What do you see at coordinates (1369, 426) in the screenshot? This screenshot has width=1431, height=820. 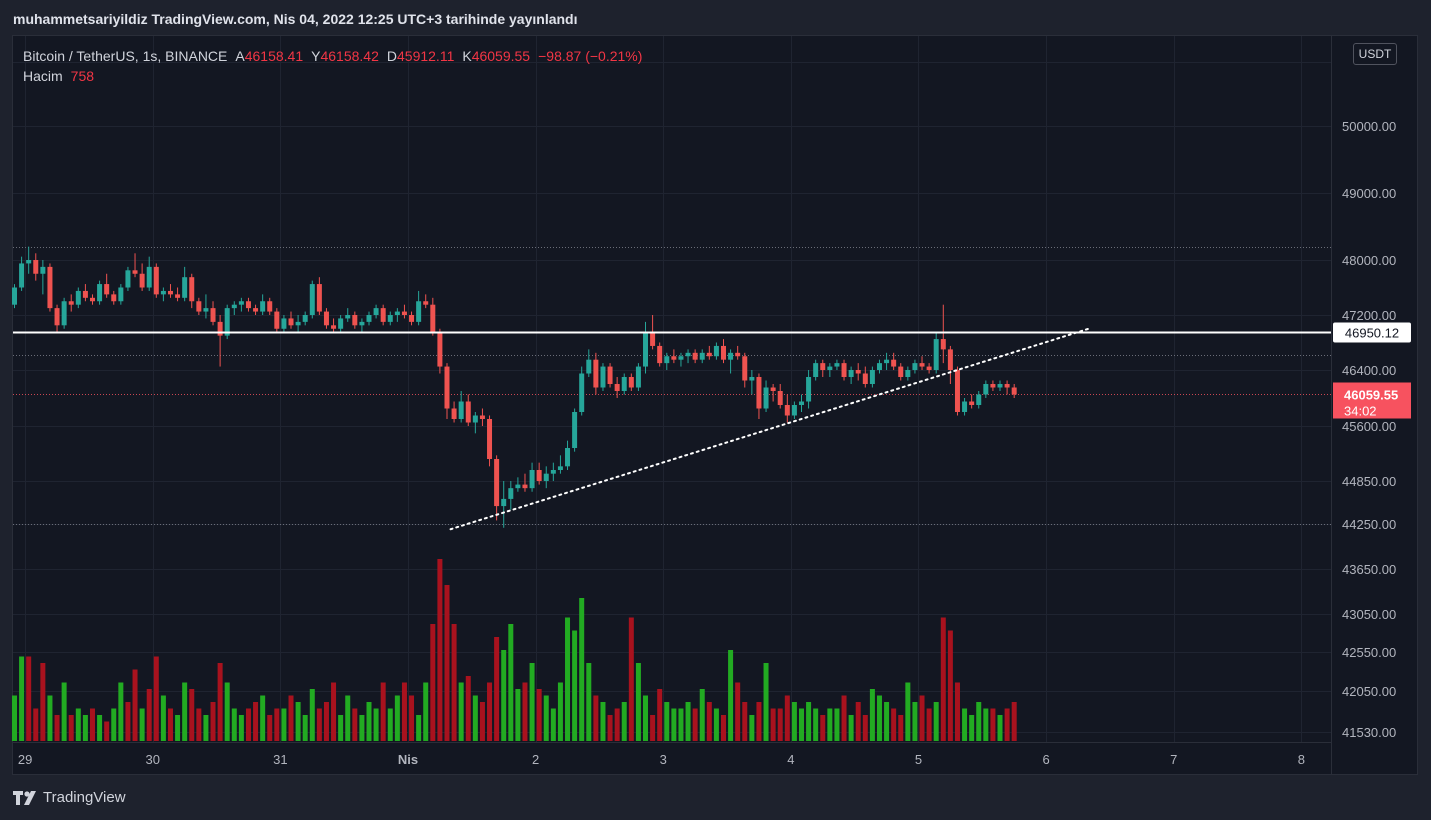 I see `price-tick-label: 45600.00` at bounding box center [1369, 426].